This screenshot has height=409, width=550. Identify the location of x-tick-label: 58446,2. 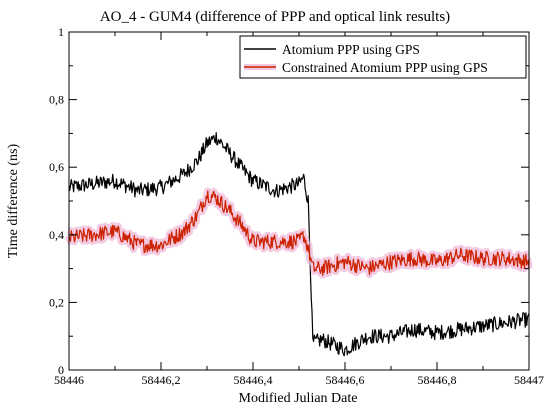
(161, 380).